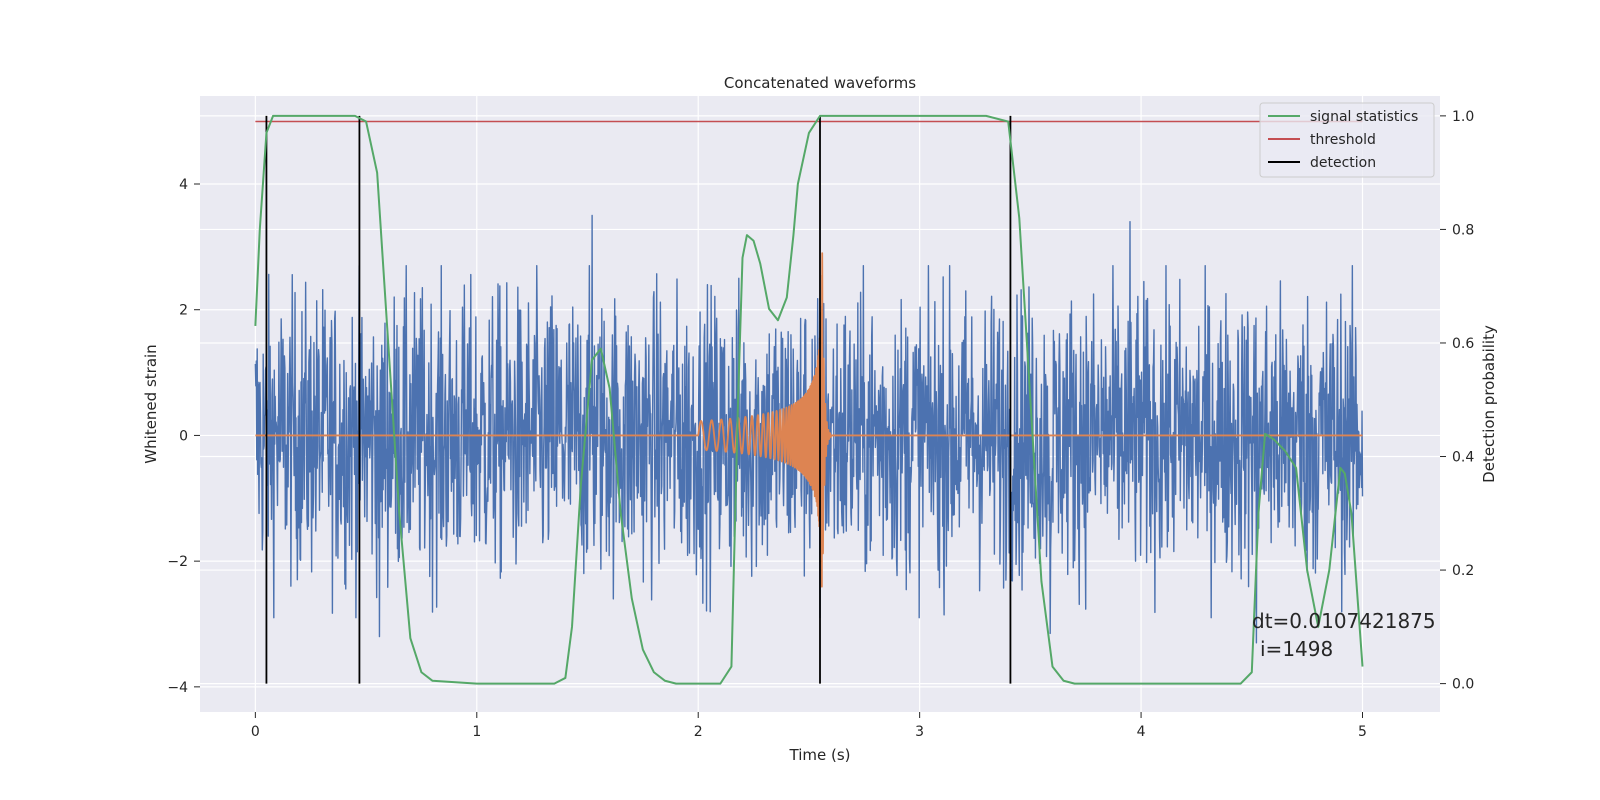  I want to click on legend-box, so click(1347, 140).